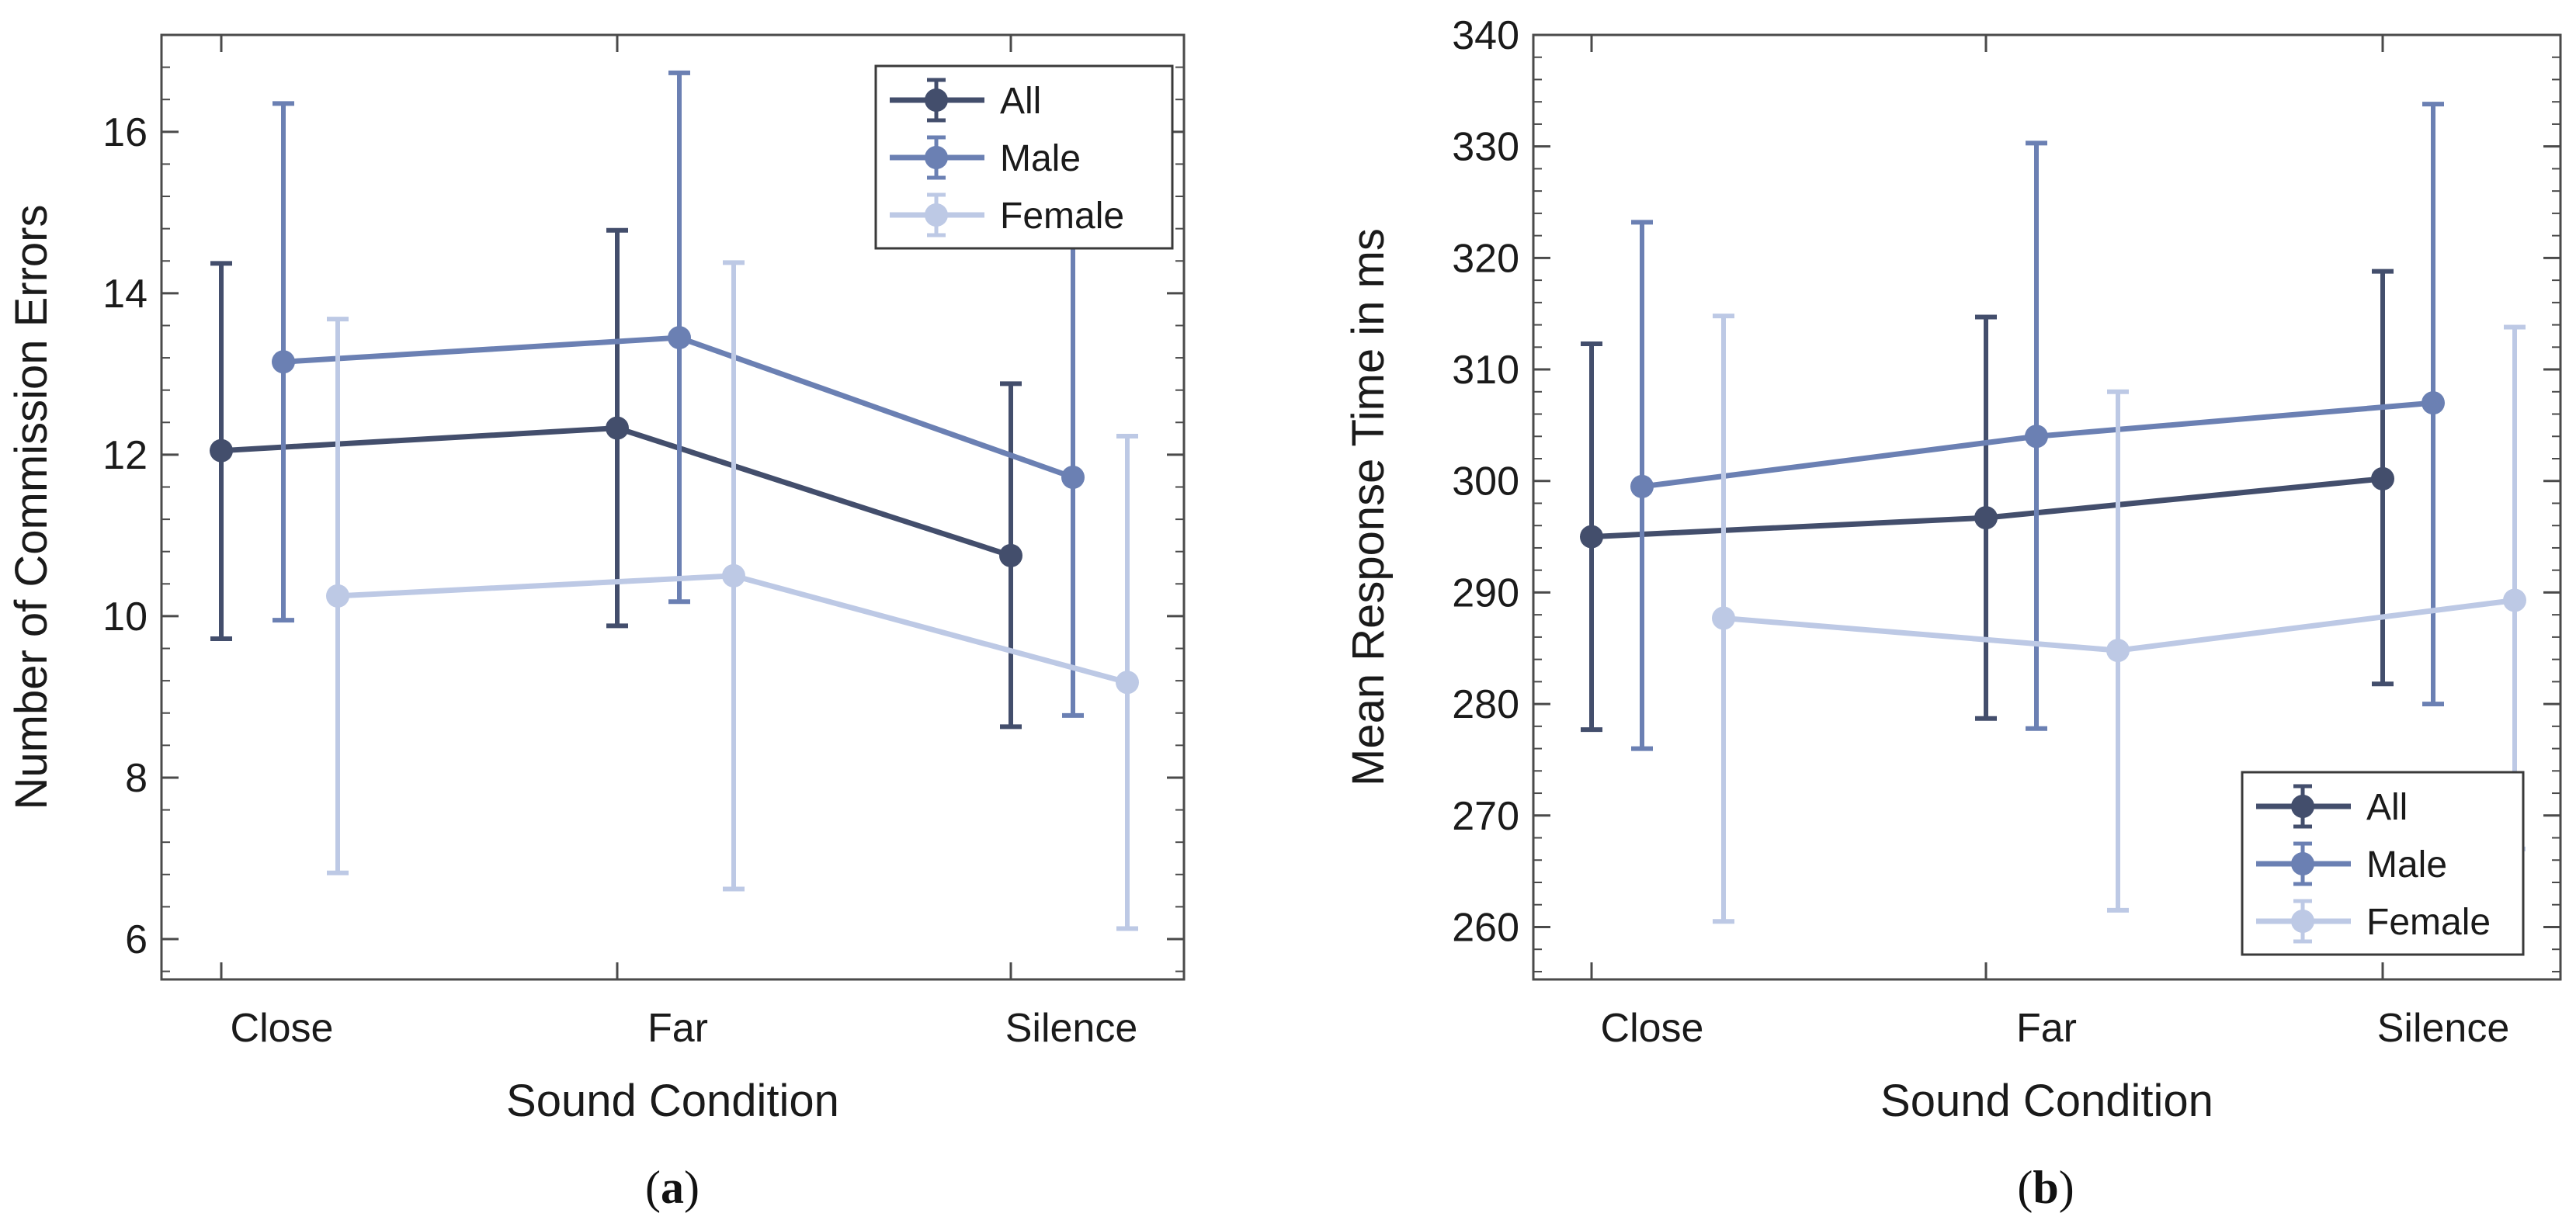 The height and width of the screenshot is (1227, 2576). I want to click on panel-label: (b), so click(2045, 1188).